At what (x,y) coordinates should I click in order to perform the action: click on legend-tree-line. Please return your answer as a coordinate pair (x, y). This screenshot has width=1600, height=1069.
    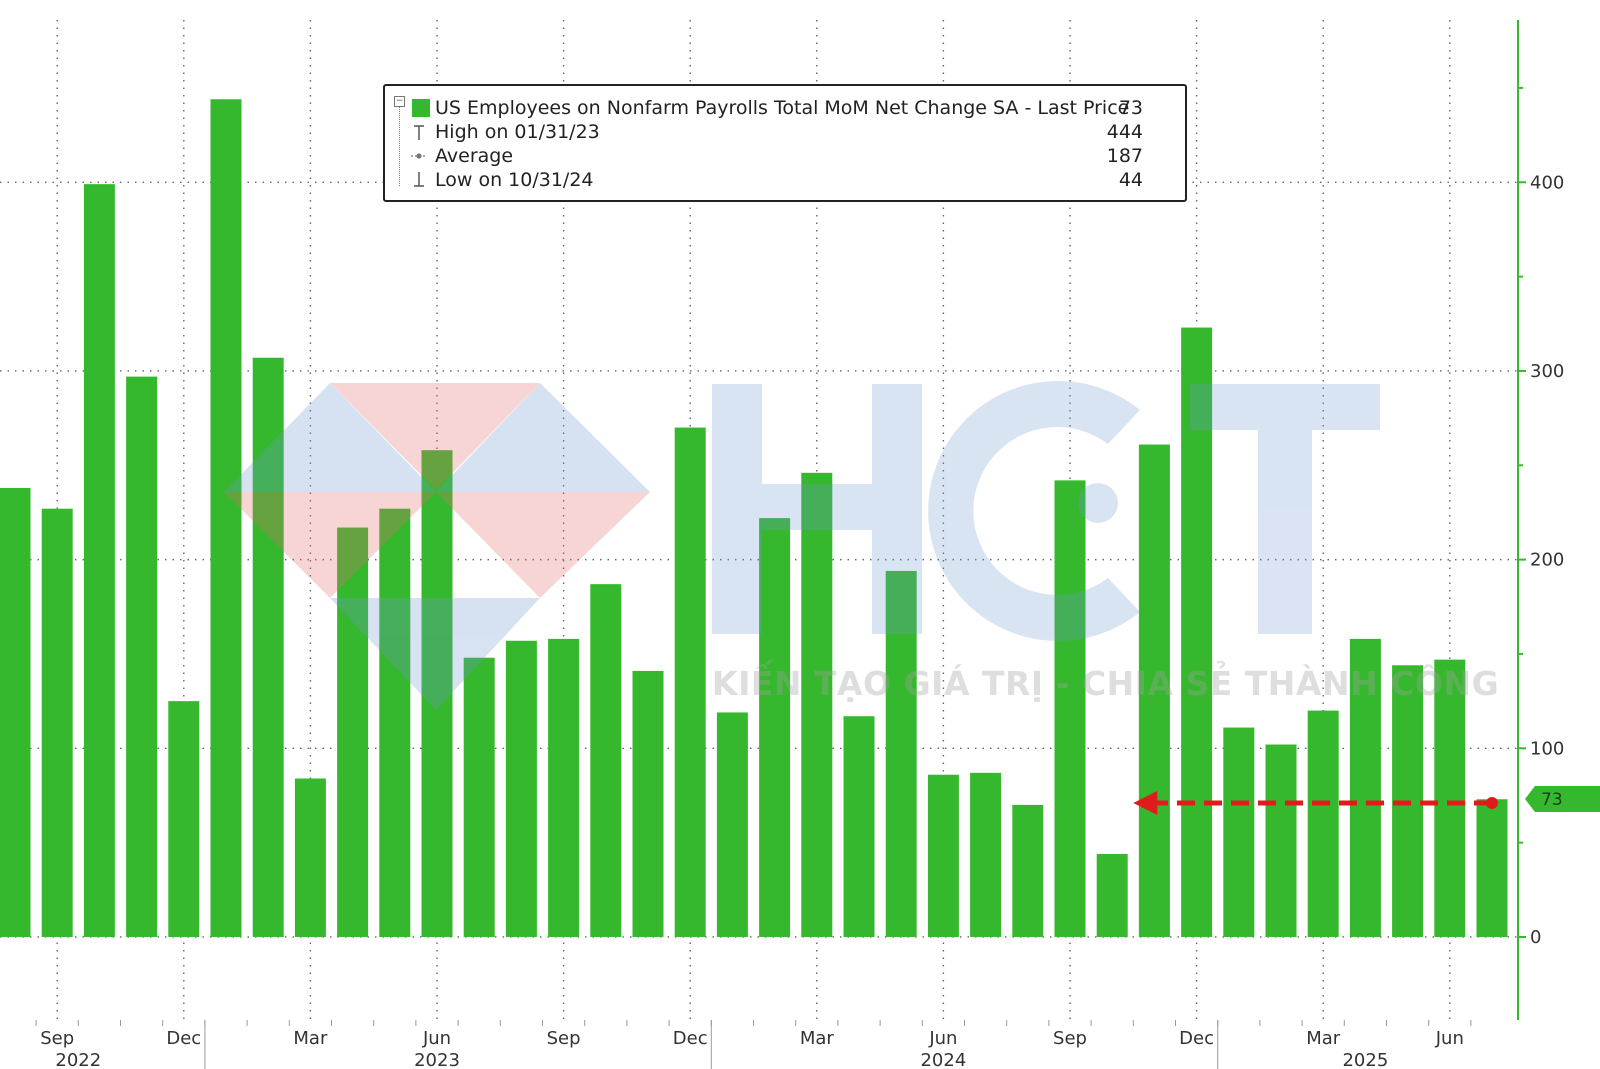
    Looking at the image, I should click on (400, 143).